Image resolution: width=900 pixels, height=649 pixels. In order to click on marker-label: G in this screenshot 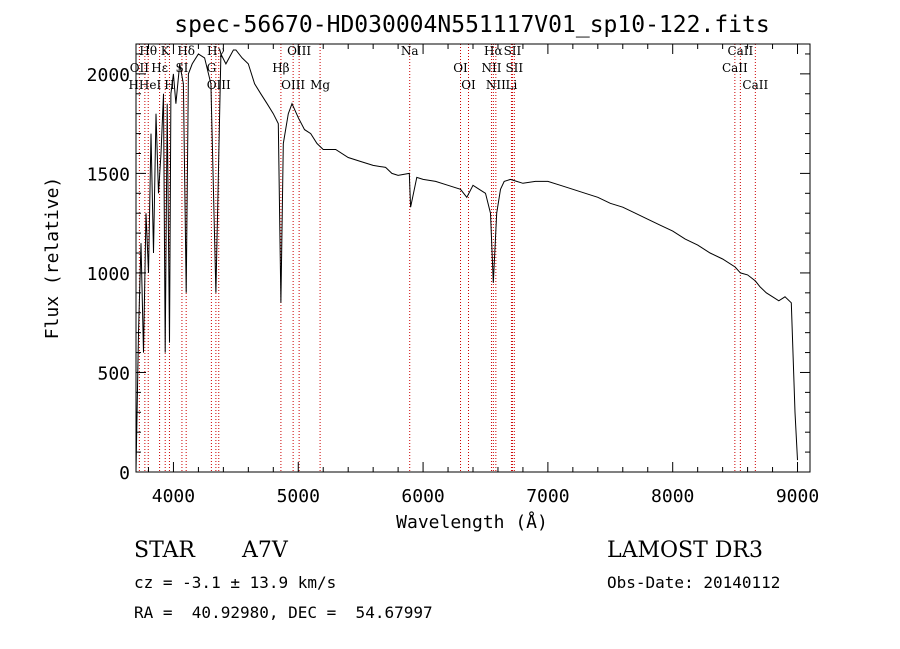, I will do `click(212, 68)`.